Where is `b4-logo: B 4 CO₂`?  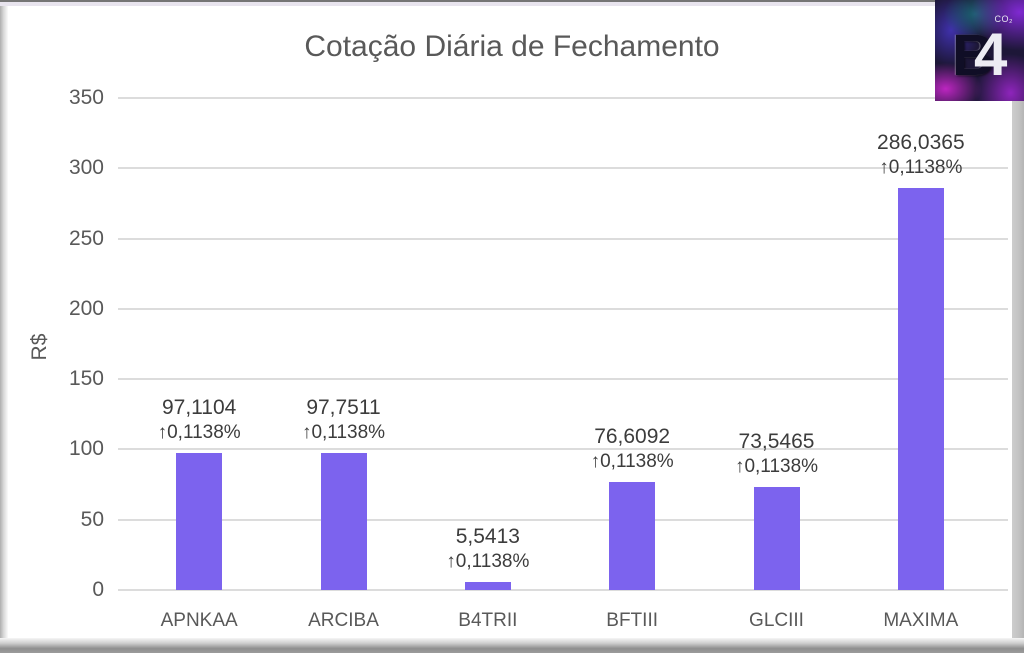 b4-logo: B 4 CO₂ is located at coordinates (979, 50).